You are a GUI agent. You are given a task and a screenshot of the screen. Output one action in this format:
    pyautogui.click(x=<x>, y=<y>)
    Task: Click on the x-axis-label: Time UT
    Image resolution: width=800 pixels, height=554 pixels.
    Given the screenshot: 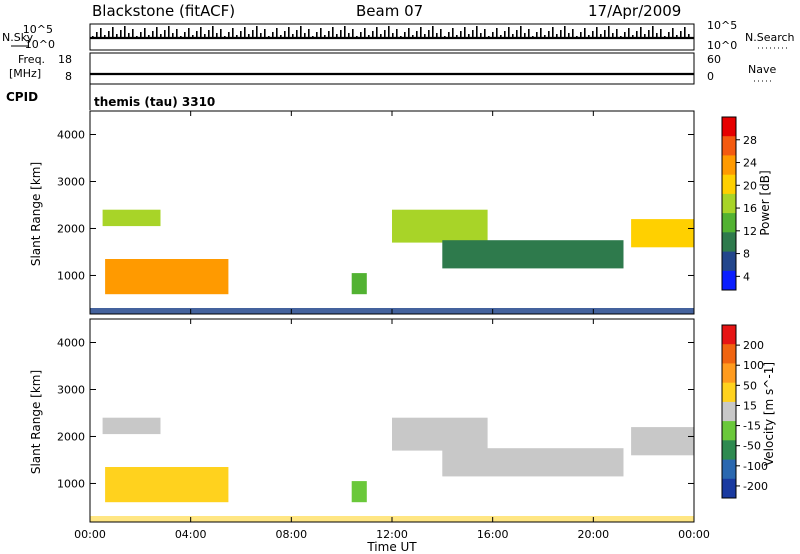 What is the action you would take?
    pyautogui.click(x=391, y=547)
    